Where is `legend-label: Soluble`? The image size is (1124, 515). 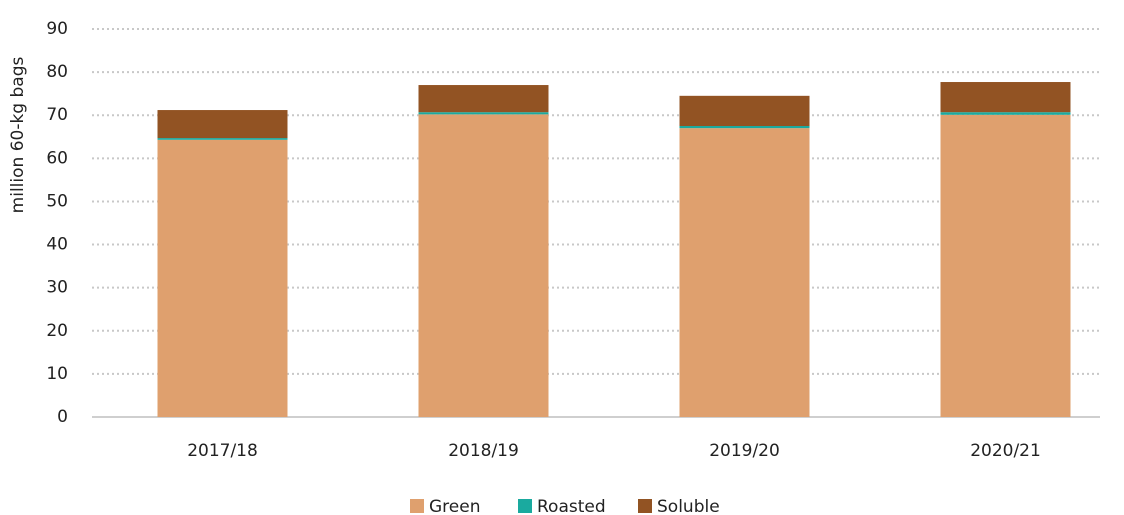
legend-label: Soluble is located at coordinates (688, 506).